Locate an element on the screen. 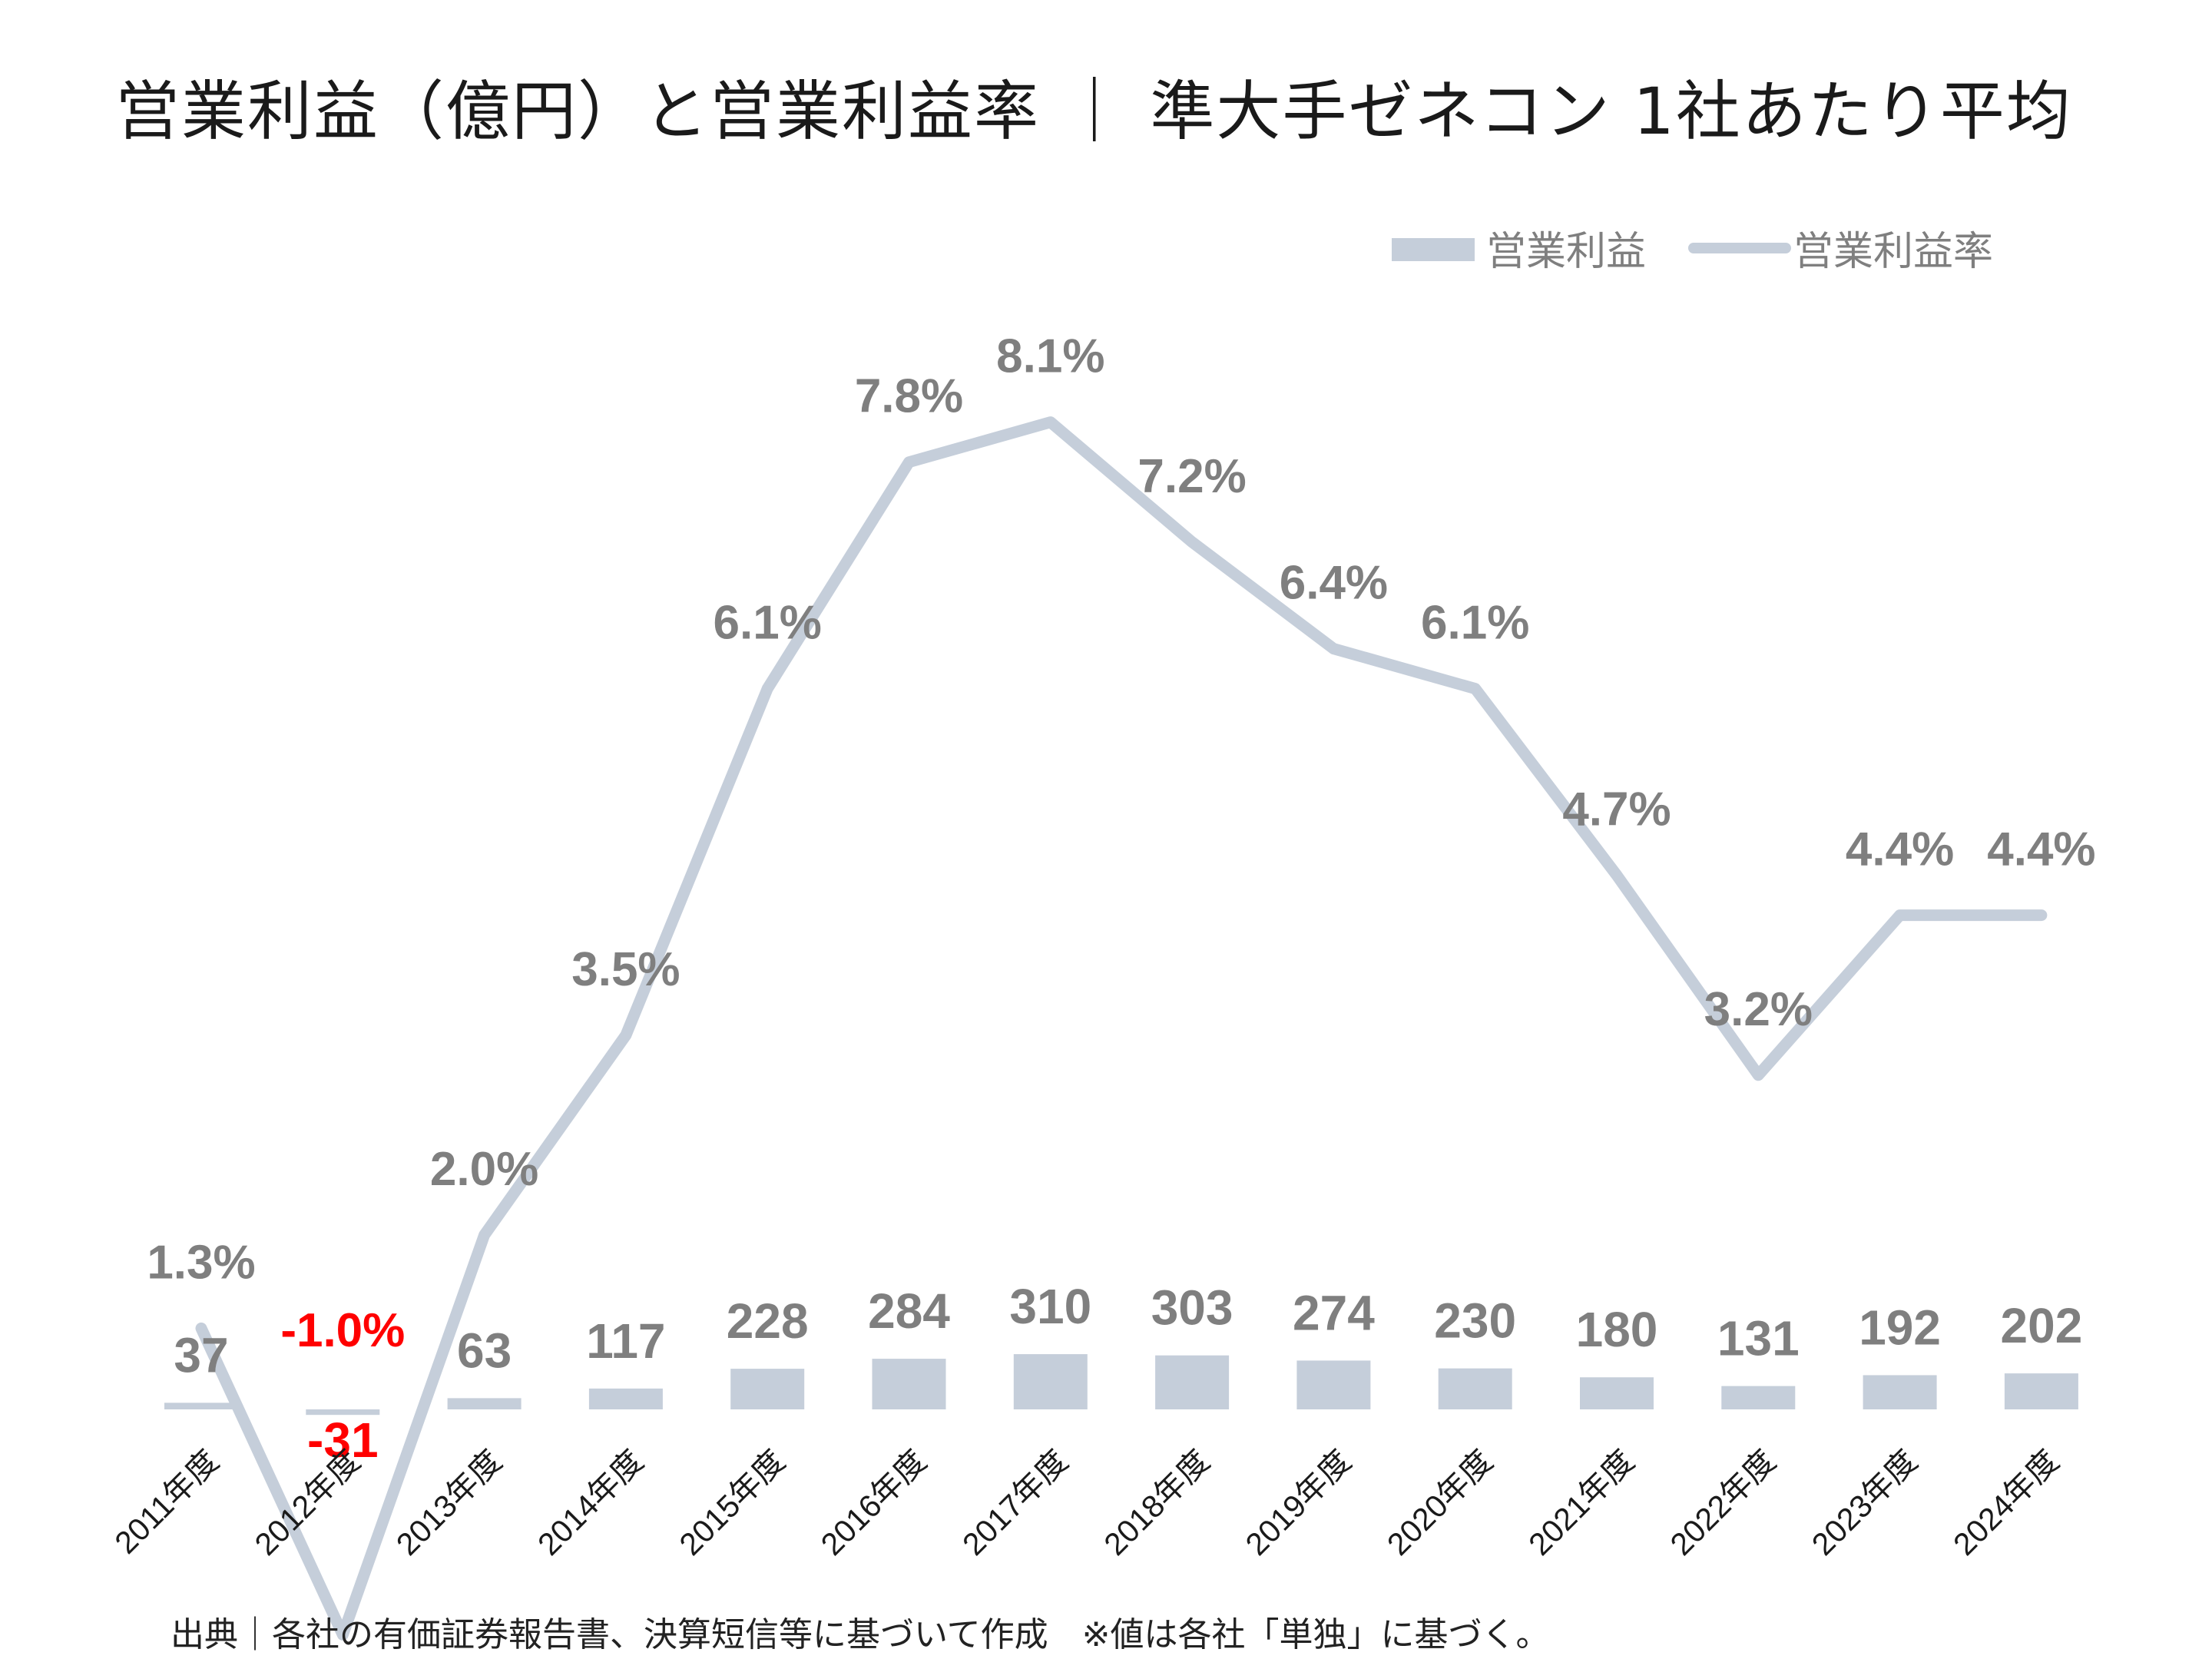 This screenshot has width=2212, height=1659. line-data-label: 3.2% is located at coordinates (1758, 1010).